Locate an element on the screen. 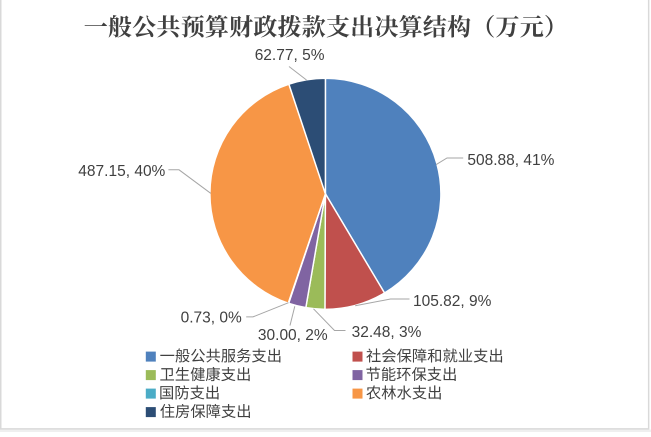  svg-text: 62.77, 5% is located at coordinates (290, 55).